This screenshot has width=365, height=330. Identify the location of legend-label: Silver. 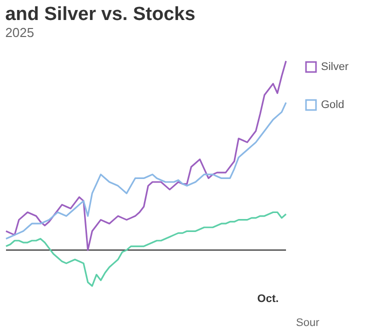
(335, 67).